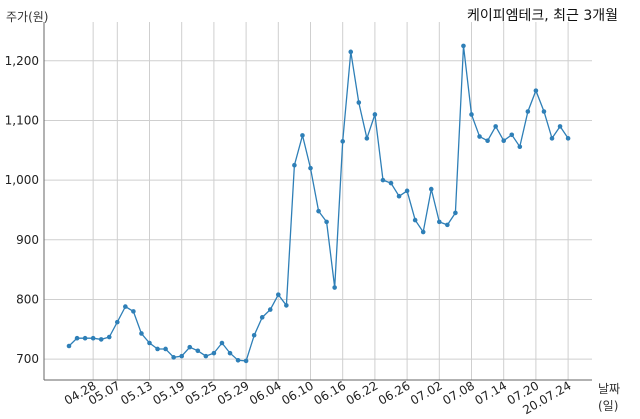 The image size is (640, 419). Describe the element at coordinates (609, 397) in the screenshot. I see `x-axis-title: 날짜(일)` at that location.